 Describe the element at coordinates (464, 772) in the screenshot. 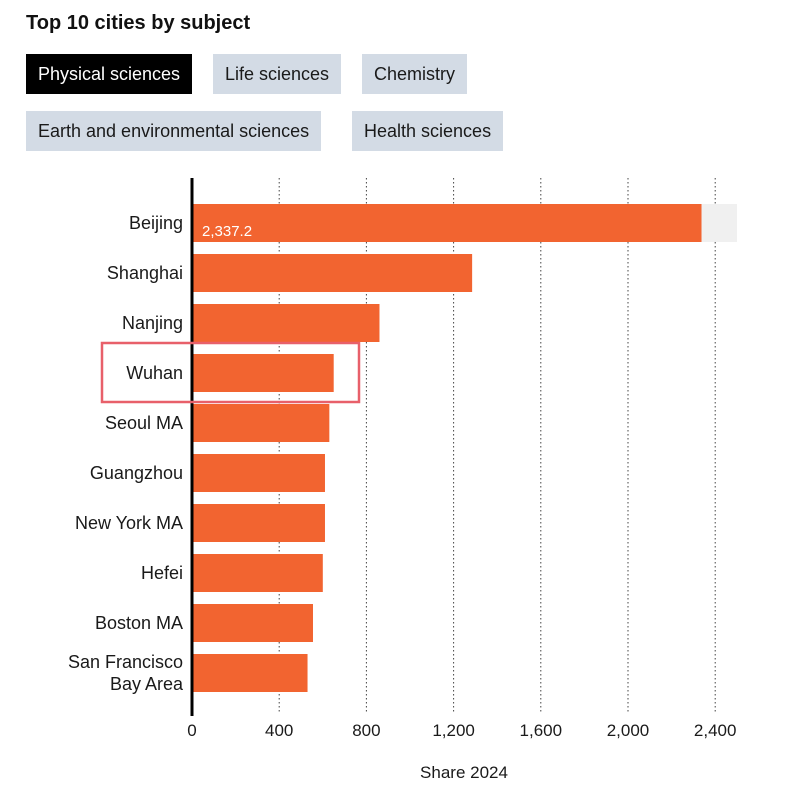

I see `x-axis-title: Share 2024` at that location.